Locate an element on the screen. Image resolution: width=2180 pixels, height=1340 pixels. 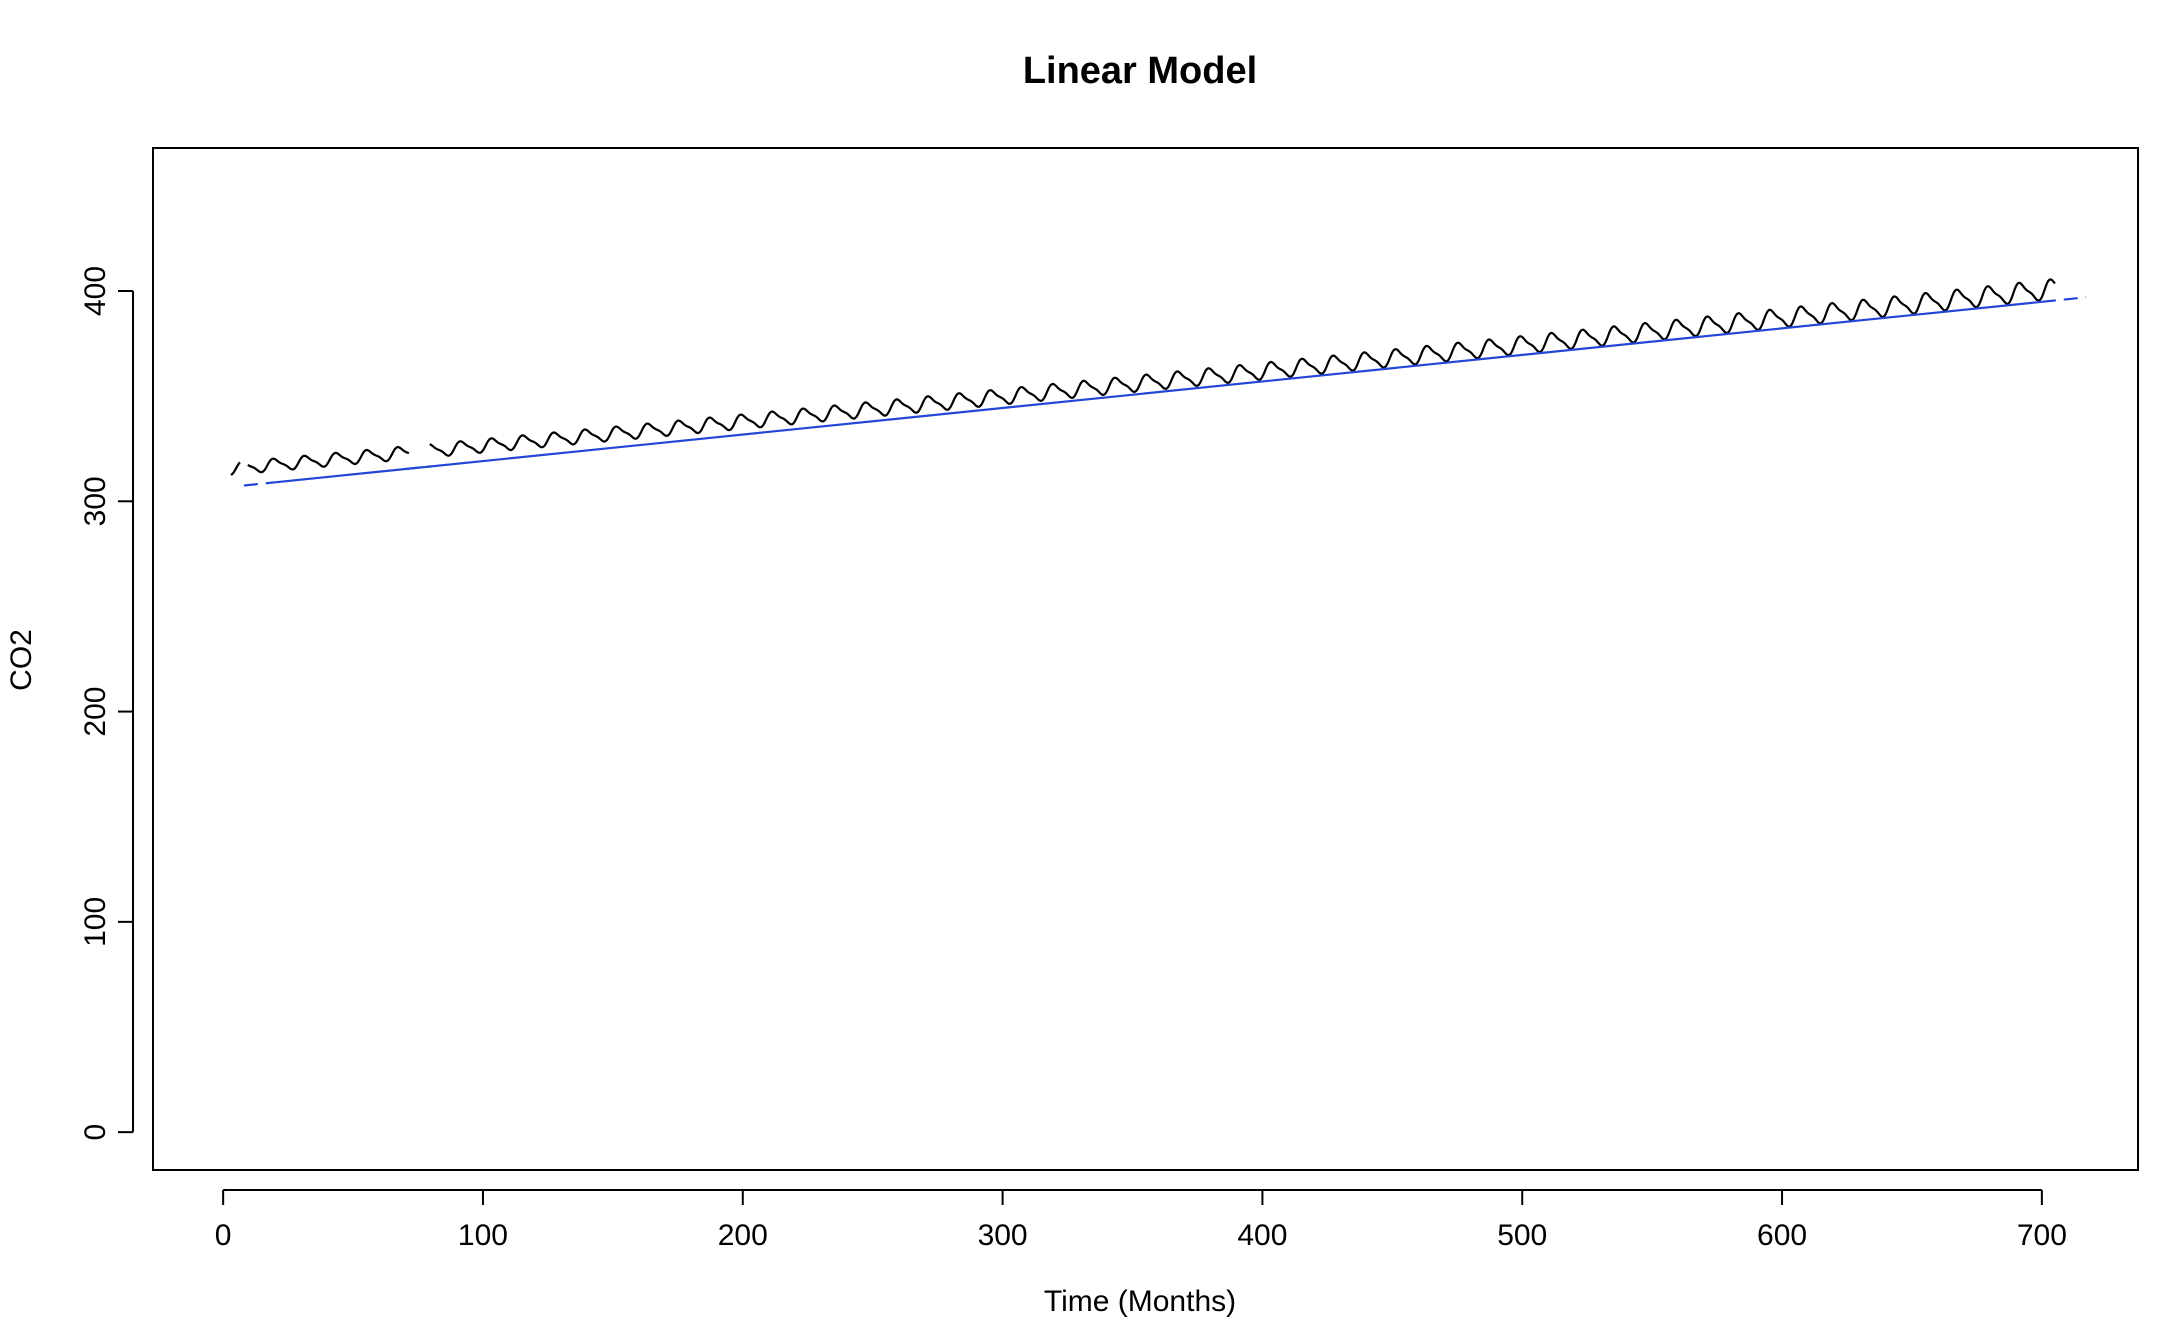
x-tick-label: 200 is located at coordinates (743, 1235).